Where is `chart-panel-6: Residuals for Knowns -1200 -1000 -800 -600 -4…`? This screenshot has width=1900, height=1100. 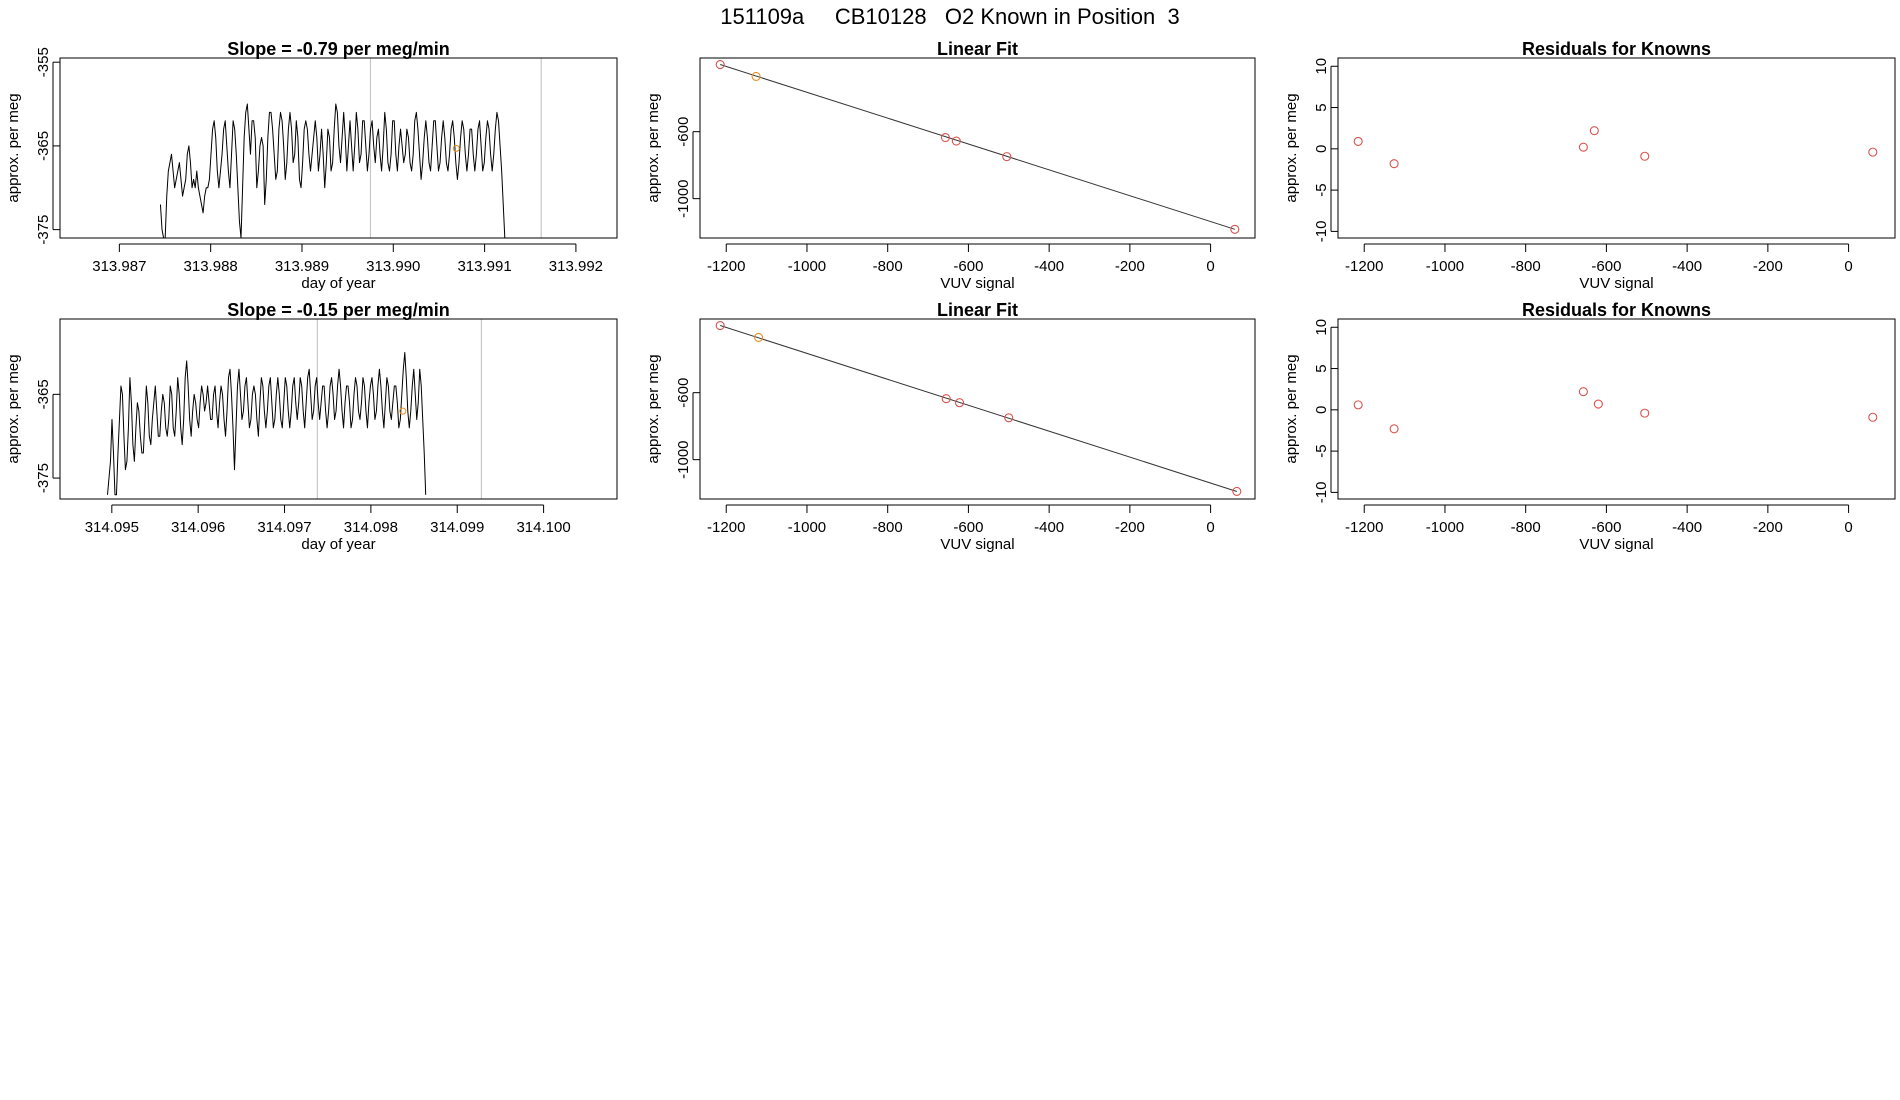 chart-panel-6: Residuals for Knowns -1200 -1000 -800 -600 -4… is located at coordinates (1589, 426).